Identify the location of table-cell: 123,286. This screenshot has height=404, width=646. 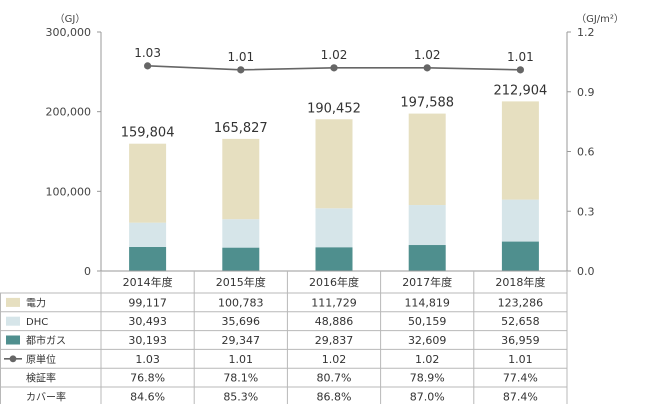
(521, 302).